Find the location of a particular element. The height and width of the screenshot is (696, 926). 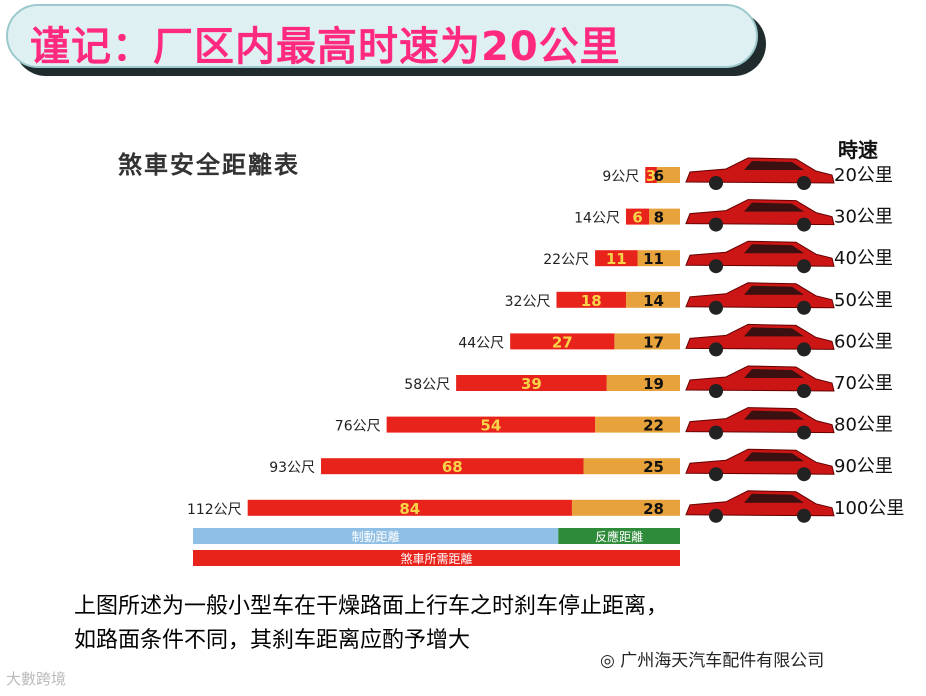

speed-label-1: 30公里 is located at coordinates (863, 217).